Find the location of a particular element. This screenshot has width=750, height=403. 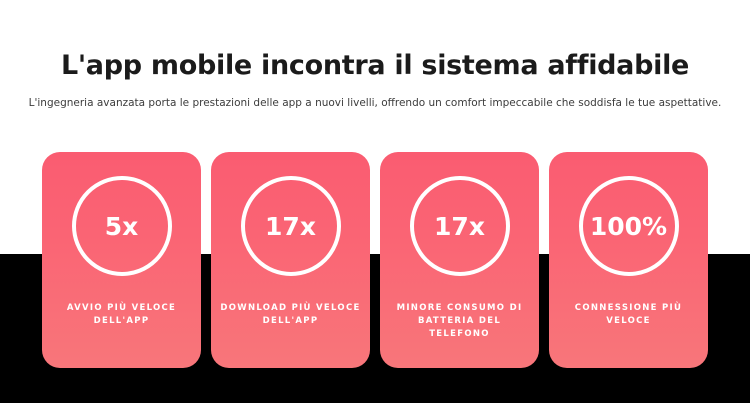

stat-label: Minore consumo di batteria del telefono is located at coordinates (459, 321).